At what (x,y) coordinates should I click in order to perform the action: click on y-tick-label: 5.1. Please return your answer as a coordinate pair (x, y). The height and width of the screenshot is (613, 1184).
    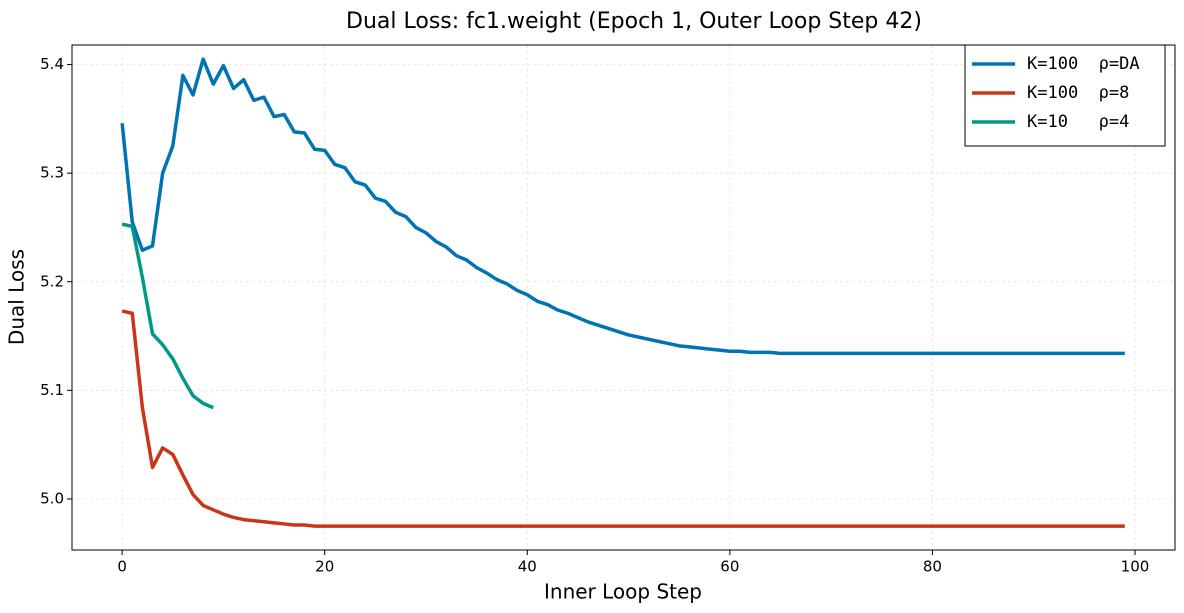
    Looking at the image, I should click on (52, 390).